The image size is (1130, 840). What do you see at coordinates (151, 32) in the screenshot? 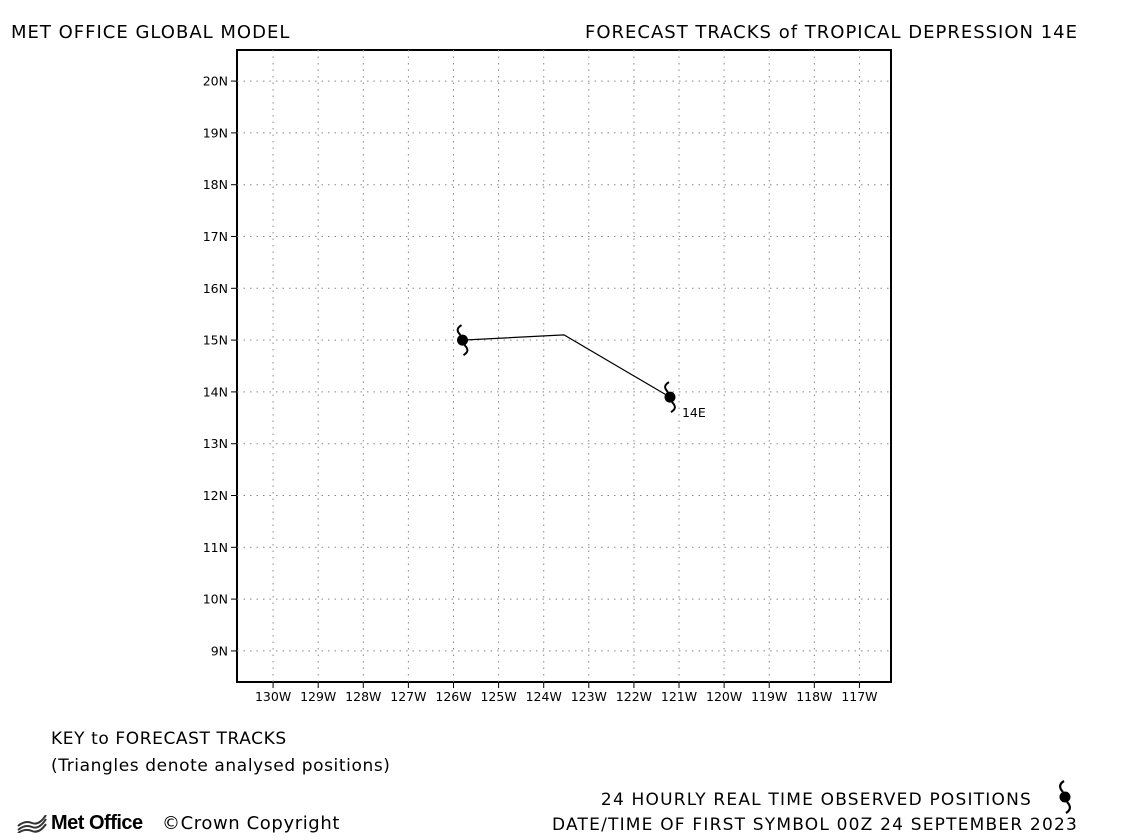
I see `header-model-title: MET OFFICE GLOBAL MODEL` at bounding box center [151, 32].